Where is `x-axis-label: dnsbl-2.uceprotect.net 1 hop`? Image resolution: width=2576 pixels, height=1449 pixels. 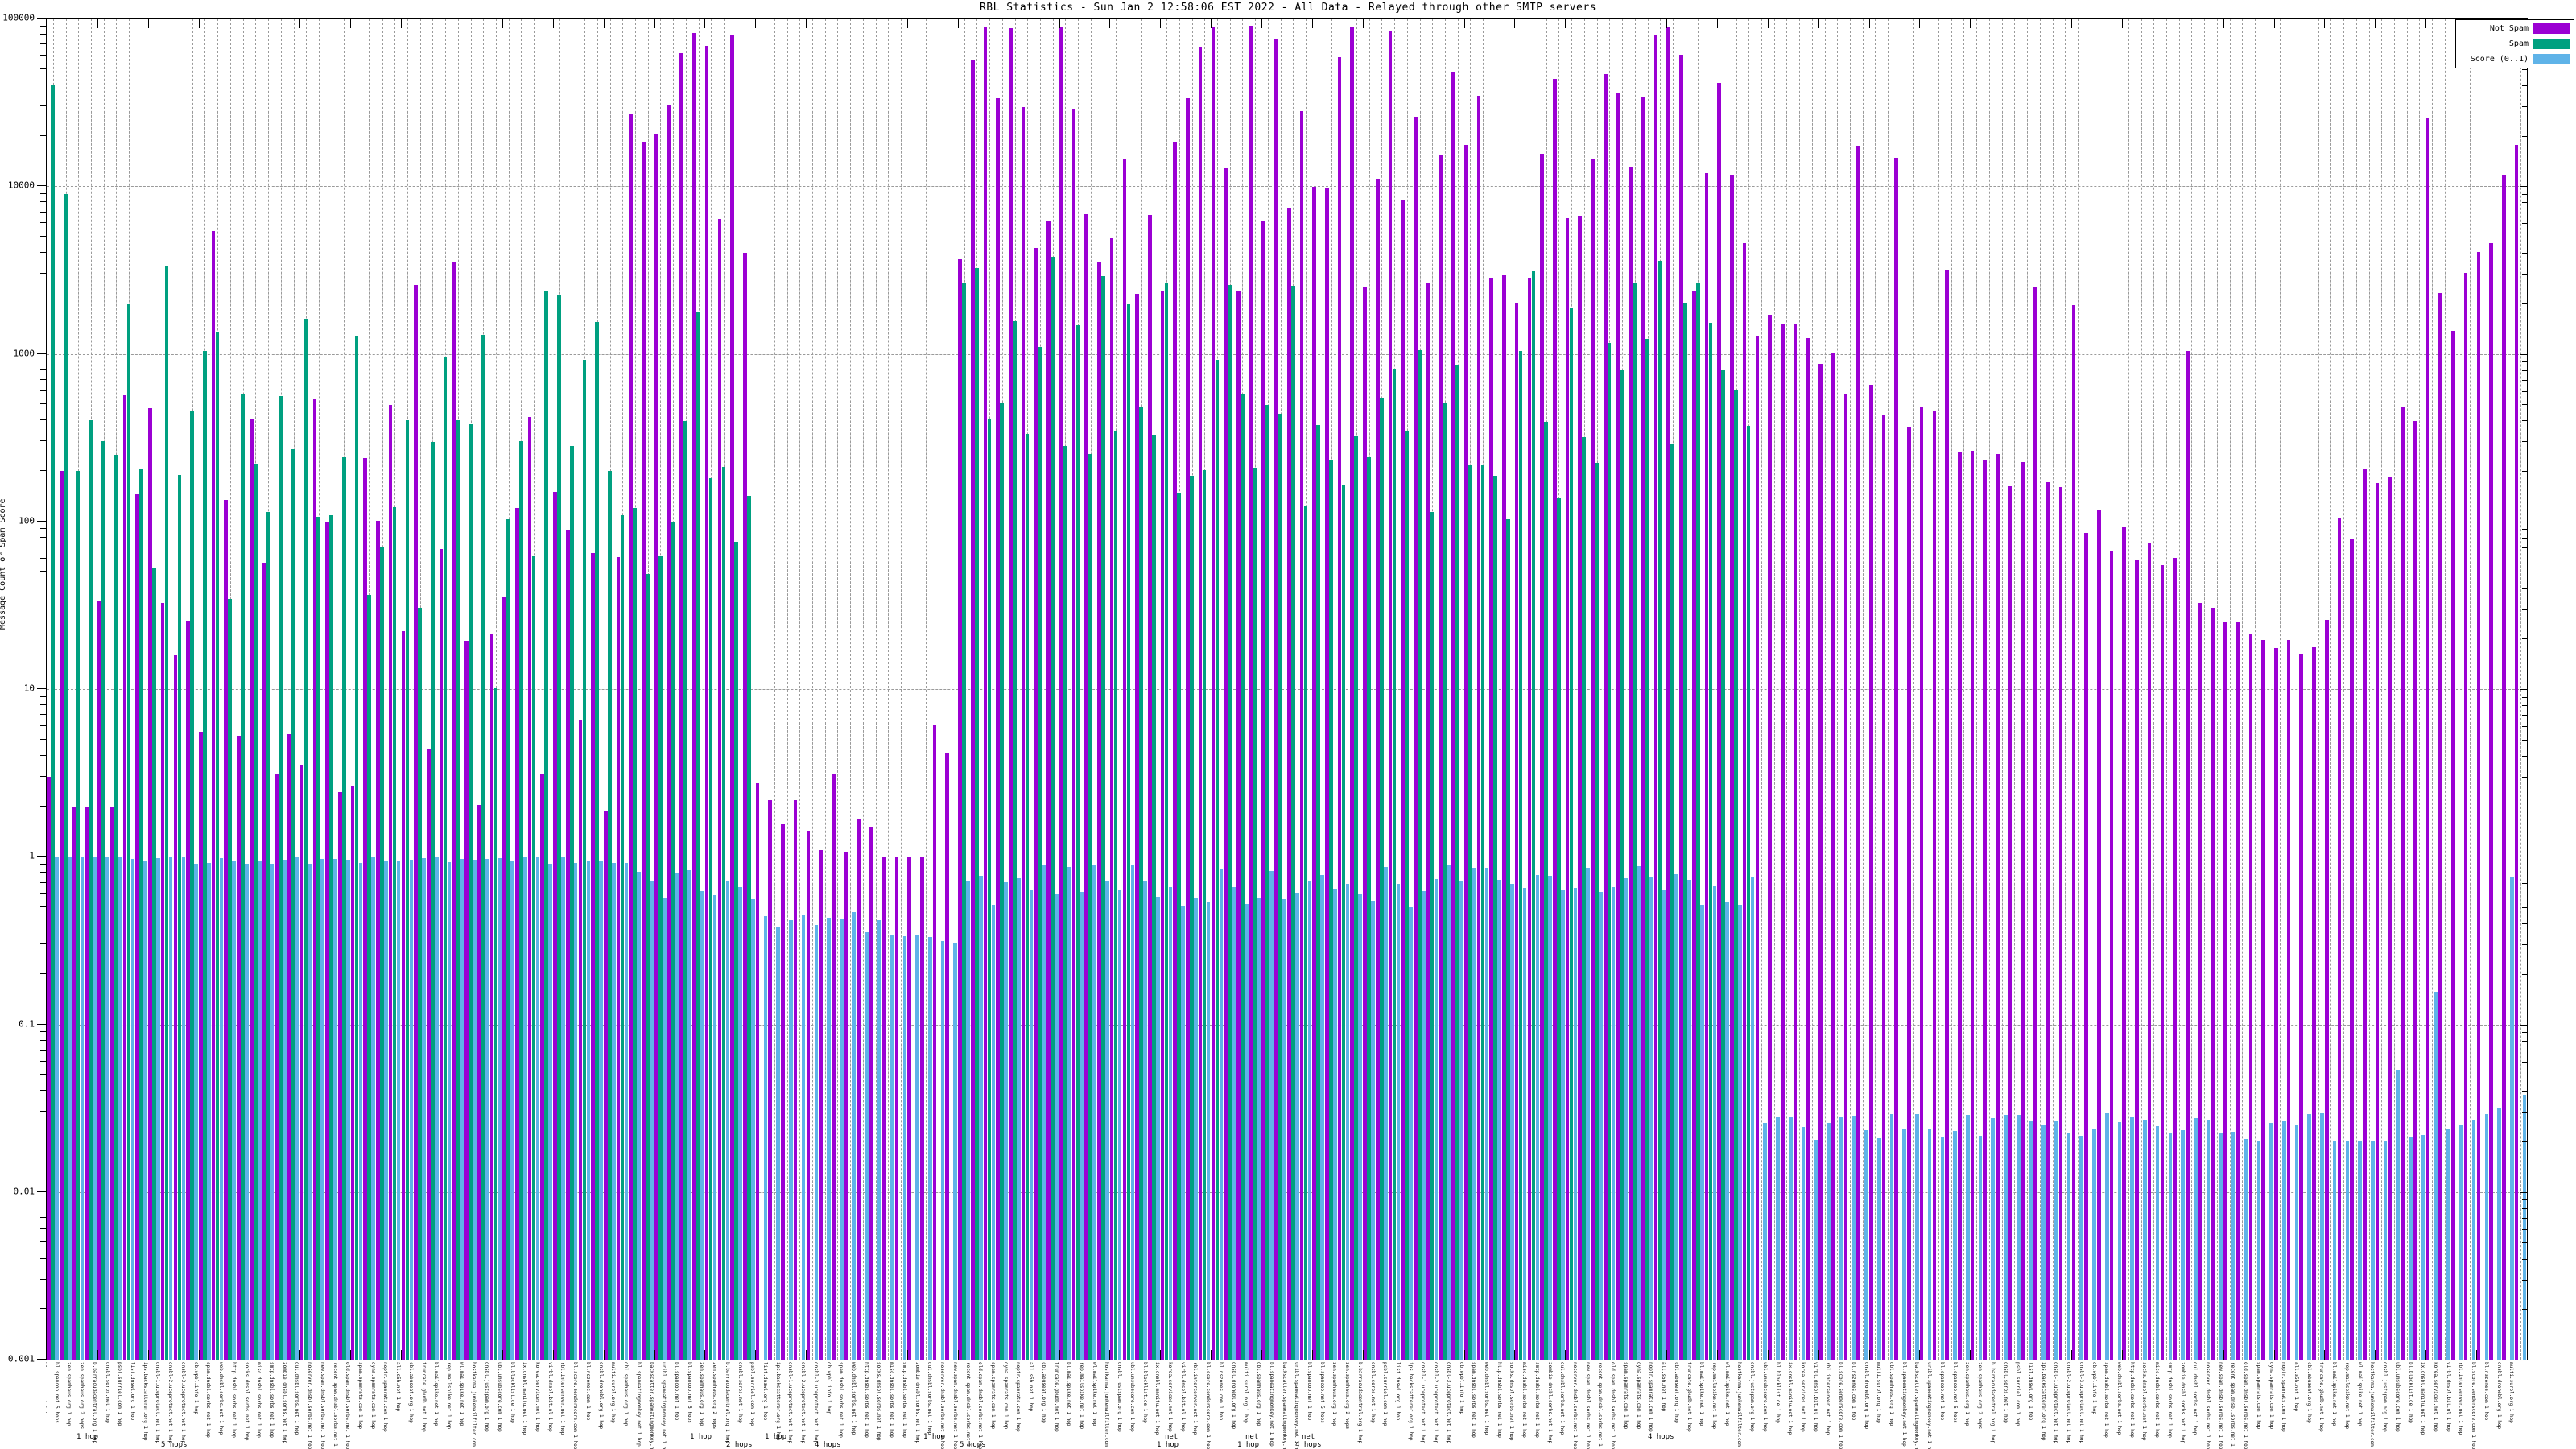 x-axis-label: dnsbl-2.uceprotect.net 1 hop is located at coordinates (170, 1403).